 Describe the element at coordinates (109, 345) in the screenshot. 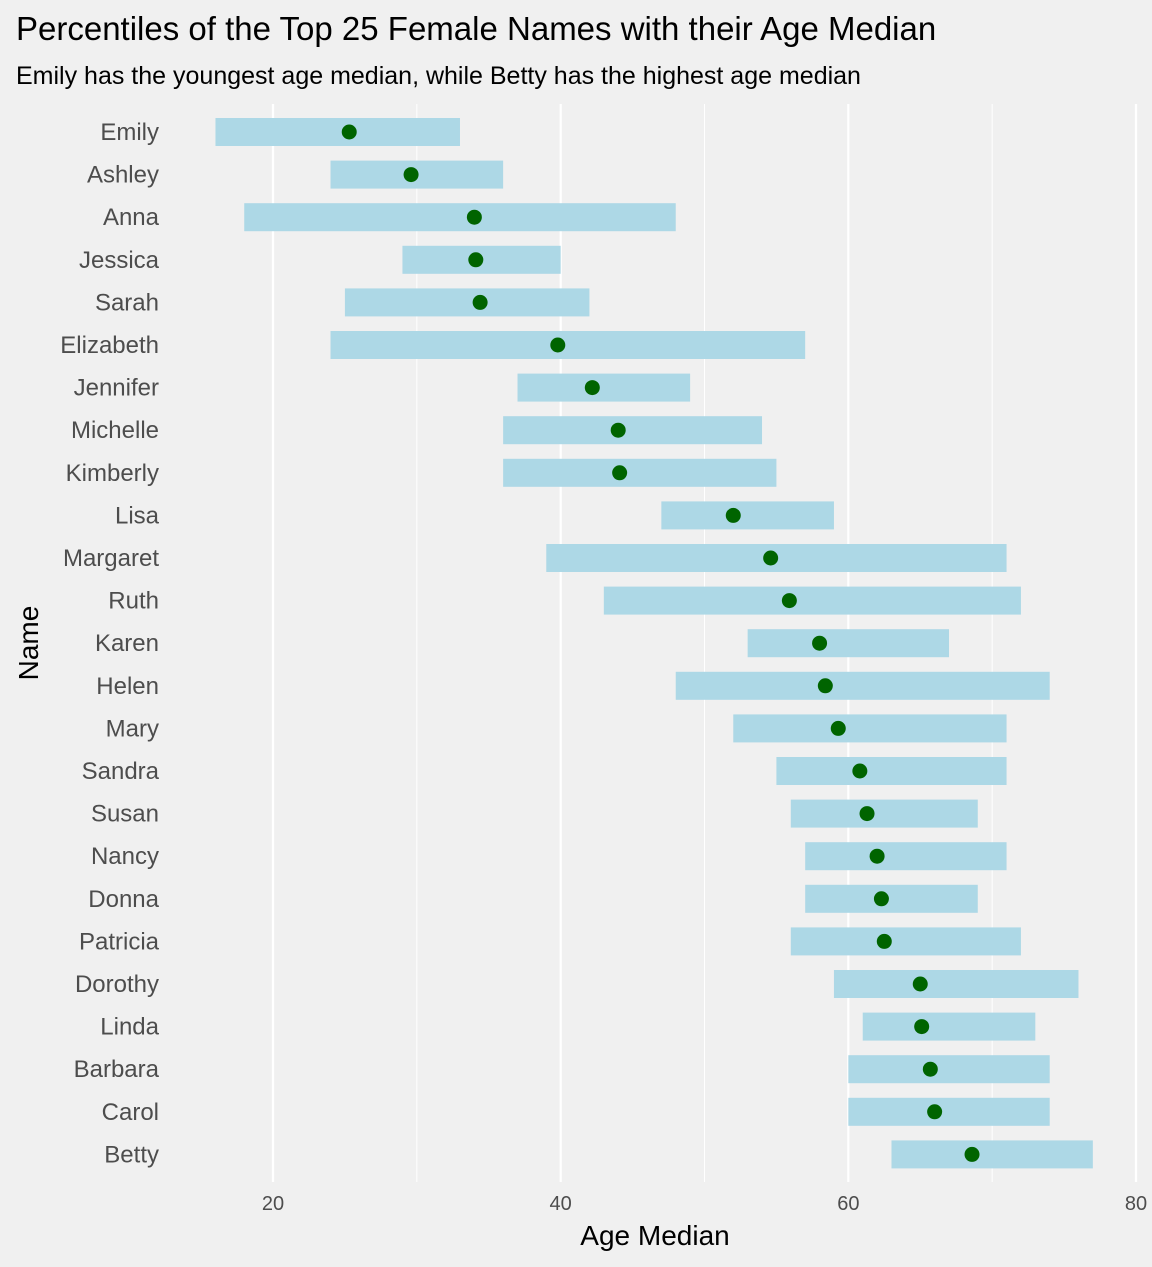

I see `y-tick-label: Elizabeth` at that location.